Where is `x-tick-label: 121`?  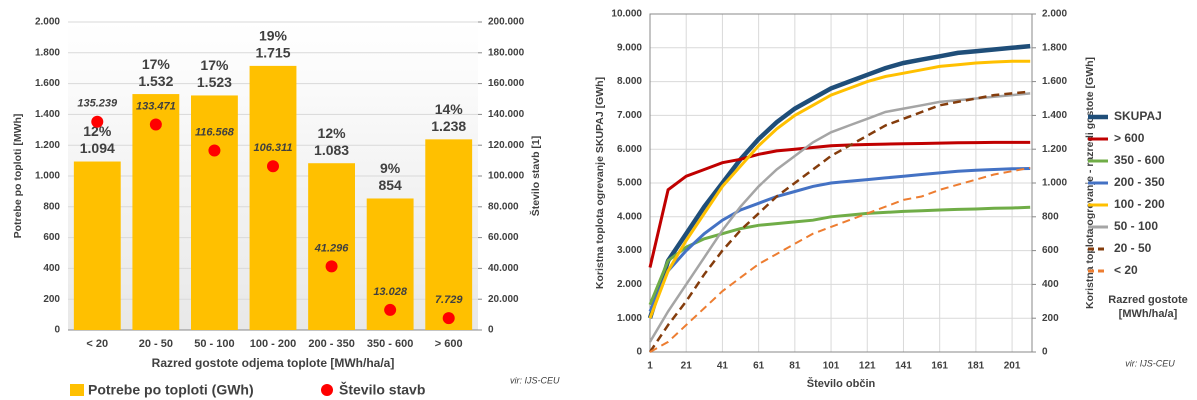
x-tick-label: 121 is located at coordinates (867, 366).